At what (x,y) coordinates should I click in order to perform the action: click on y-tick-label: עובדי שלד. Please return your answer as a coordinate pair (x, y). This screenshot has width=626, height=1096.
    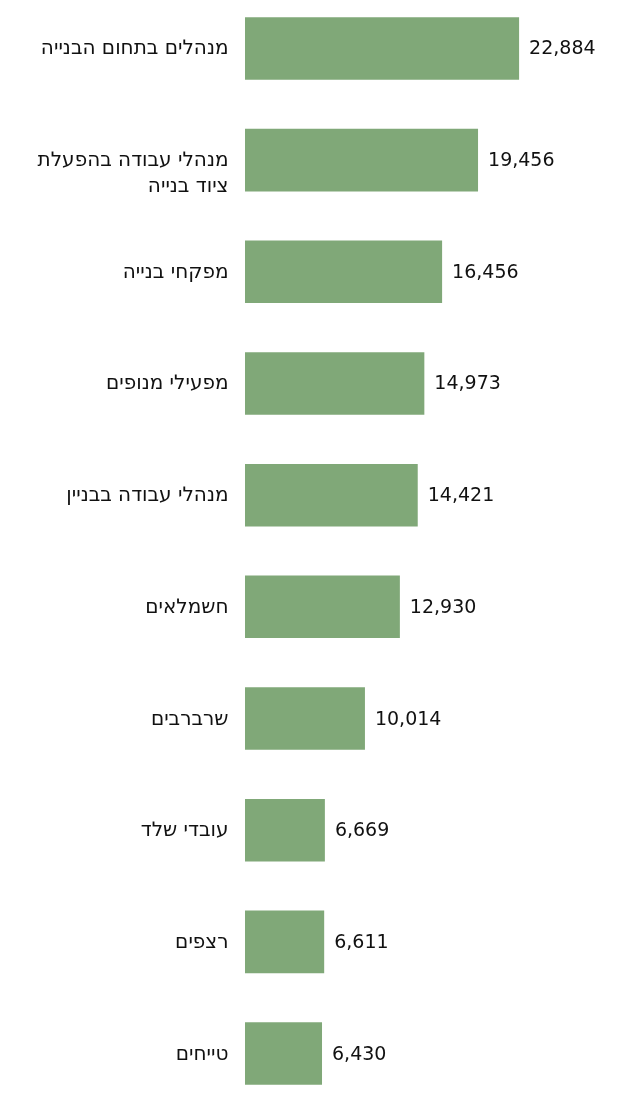
    Looking at the image, I should click on (184, 829).